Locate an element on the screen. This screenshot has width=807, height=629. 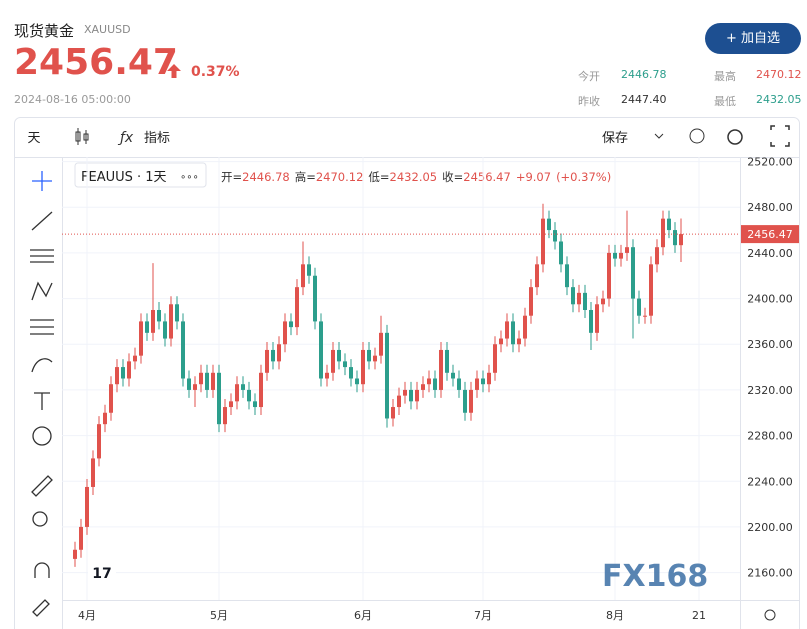
lock-tool is located at coordinates (41, 608).